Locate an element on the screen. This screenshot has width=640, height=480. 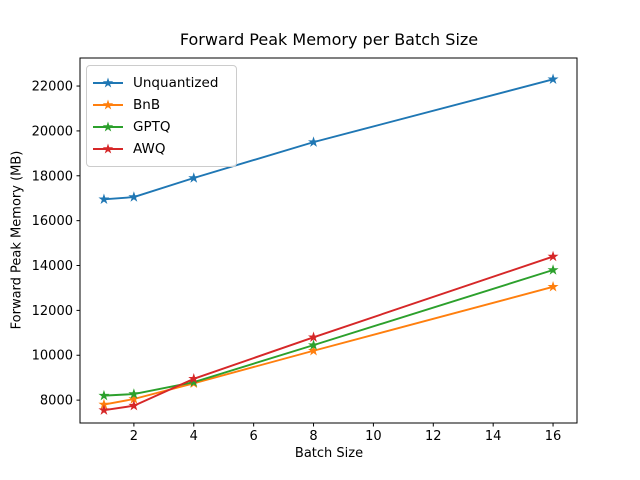
legend: Unquantized BnB GPTQ AWQ is located at coordinates (161, 116).